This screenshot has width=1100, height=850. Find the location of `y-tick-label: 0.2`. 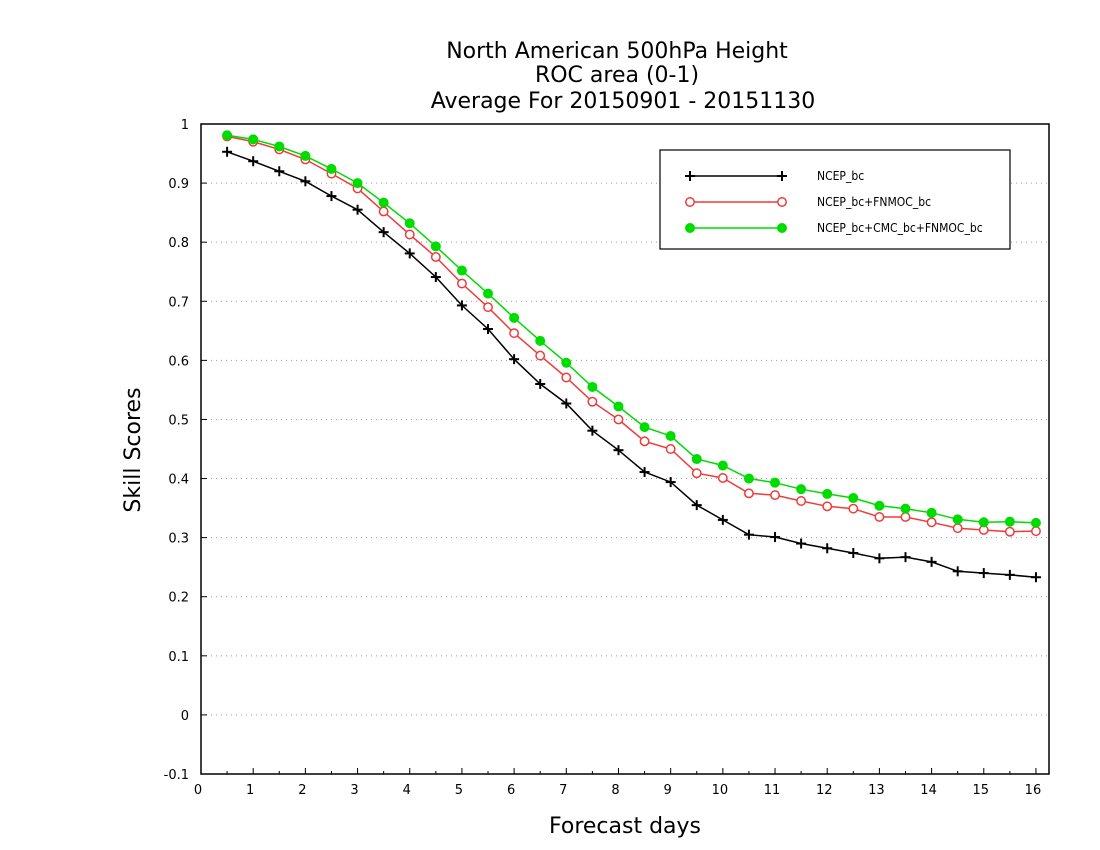

y-tick-label: 0.2 is located at coordinates (178, 598).